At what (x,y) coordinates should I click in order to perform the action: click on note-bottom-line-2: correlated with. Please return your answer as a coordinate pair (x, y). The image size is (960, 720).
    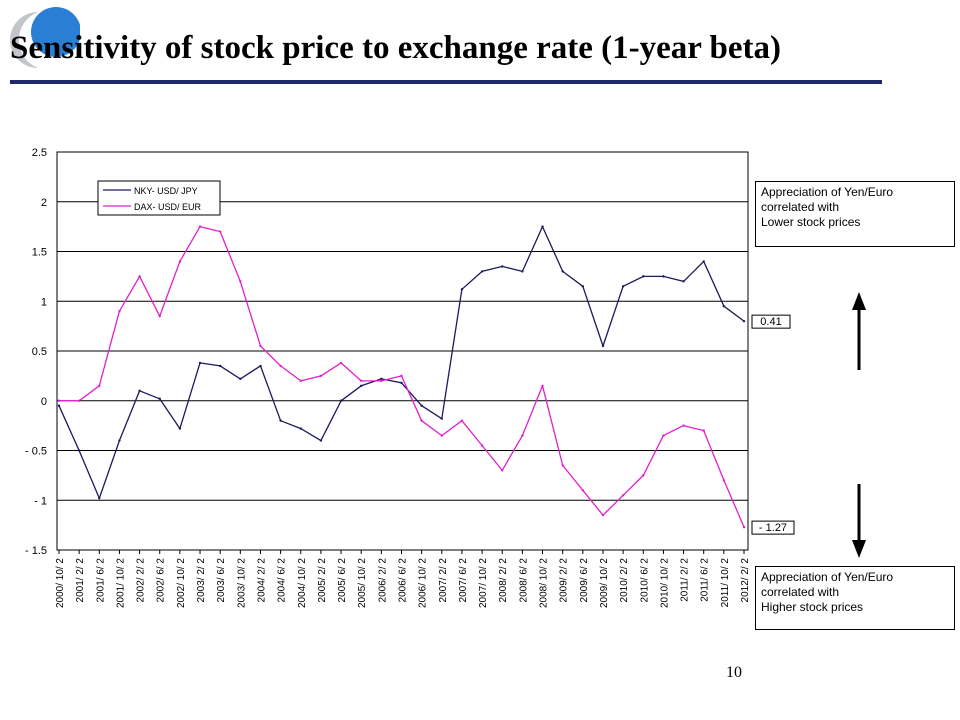
    Looking at the image, I should click on (800, 592).